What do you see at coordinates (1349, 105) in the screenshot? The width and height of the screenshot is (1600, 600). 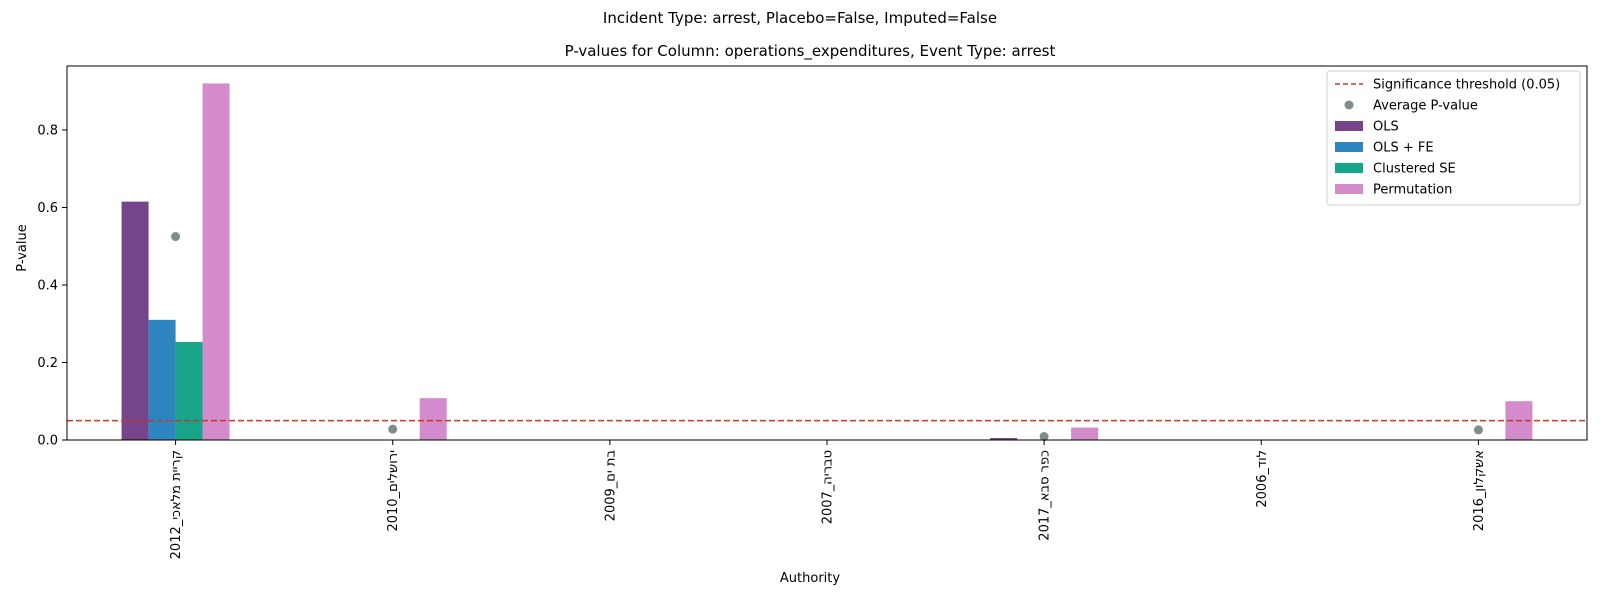 I see `legend-average-p-value-swatch` at bounding box center [1349, 105].